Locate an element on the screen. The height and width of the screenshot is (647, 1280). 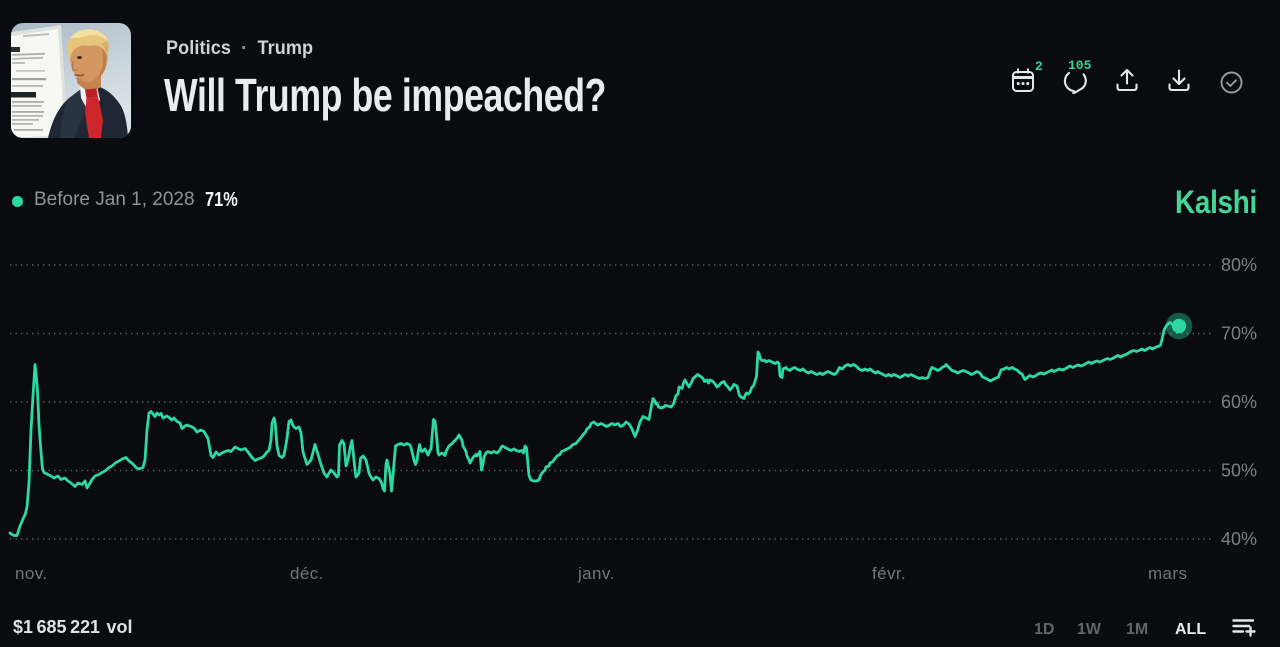
svg-text: mars is located at coordinates (1167, 573).